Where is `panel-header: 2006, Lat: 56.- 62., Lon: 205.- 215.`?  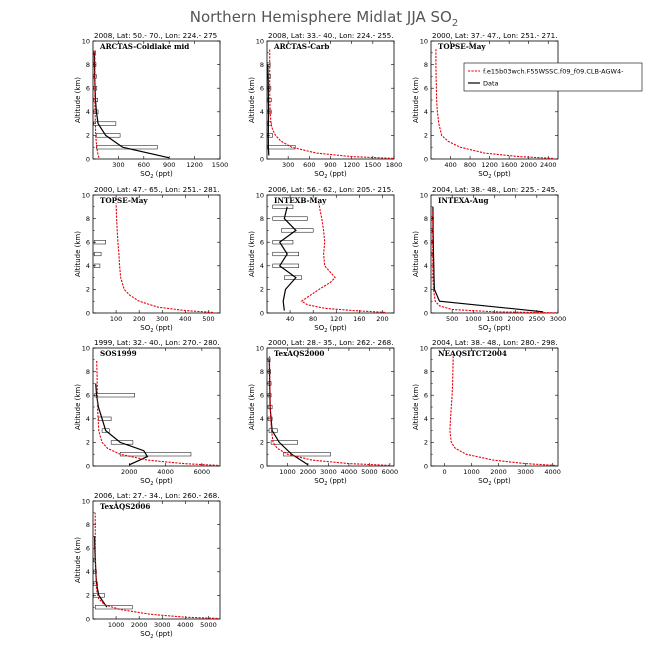 panel-header: 2006, Lat: 56.- 62., Lon: 205.- 215. is located at coordinates (331, 189).